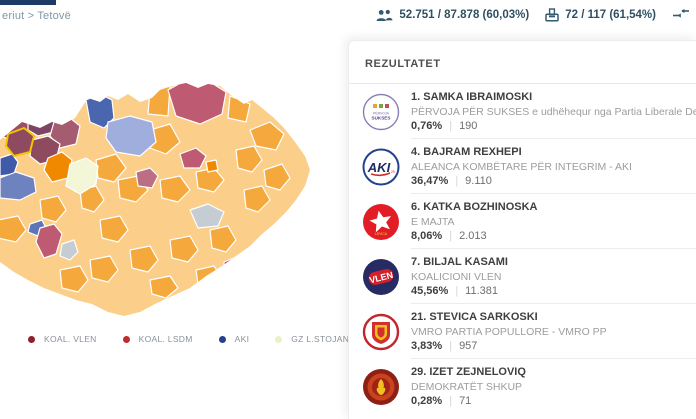 Image resolution: width=696 pixels, height=419 pixels. What do you see at coordinates (242, 339) in the screenshot?
I see `legend-label: AKI` at bounding box center [242, 339].